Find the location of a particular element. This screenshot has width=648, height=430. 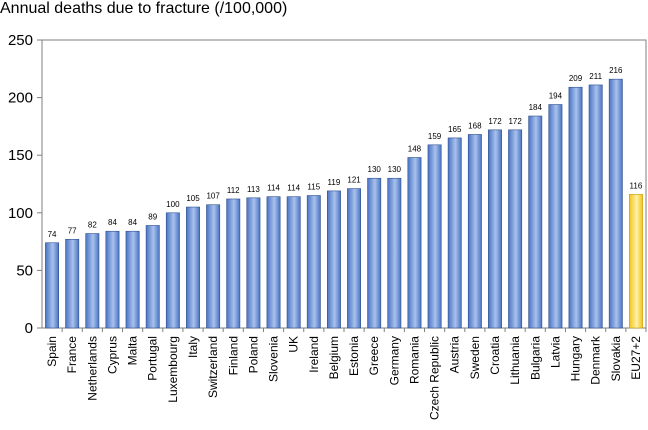

x-tick-label: Bulgaria is located at coordinates (535, 358).